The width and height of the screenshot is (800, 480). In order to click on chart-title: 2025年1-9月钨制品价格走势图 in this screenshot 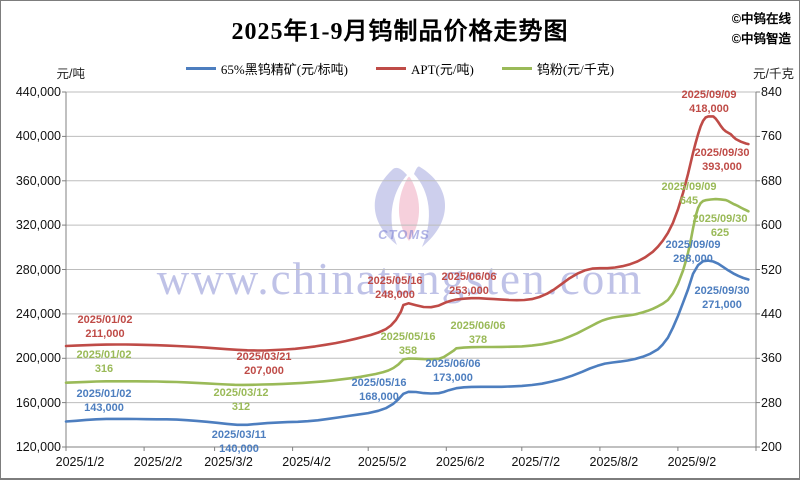, I will do `click(400, 32)`.